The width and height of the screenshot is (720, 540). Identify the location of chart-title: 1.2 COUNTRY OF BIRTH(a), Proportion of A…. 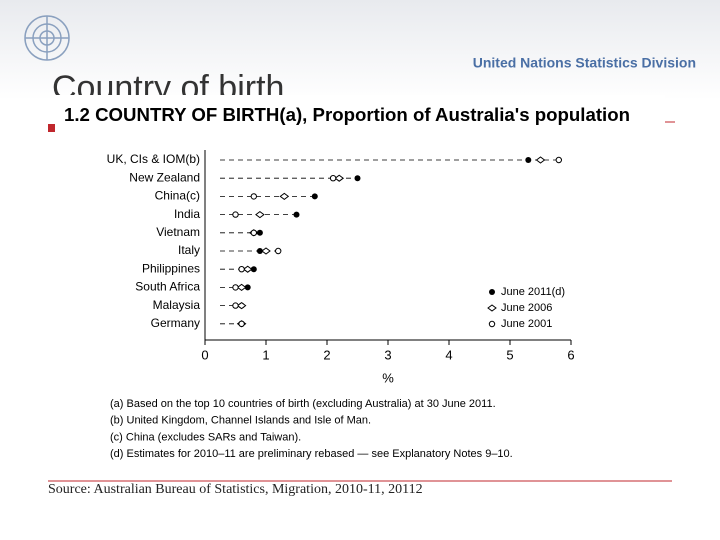
(347, 115).